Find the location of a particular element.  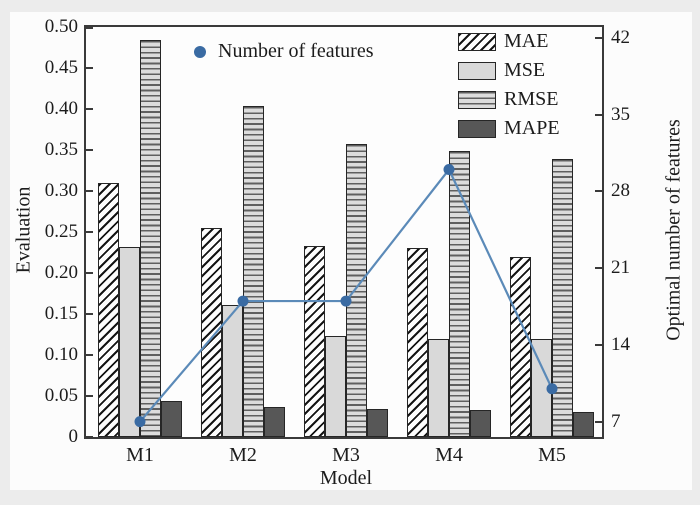

bar-mae-m3 is located at coordinates (314, 341).